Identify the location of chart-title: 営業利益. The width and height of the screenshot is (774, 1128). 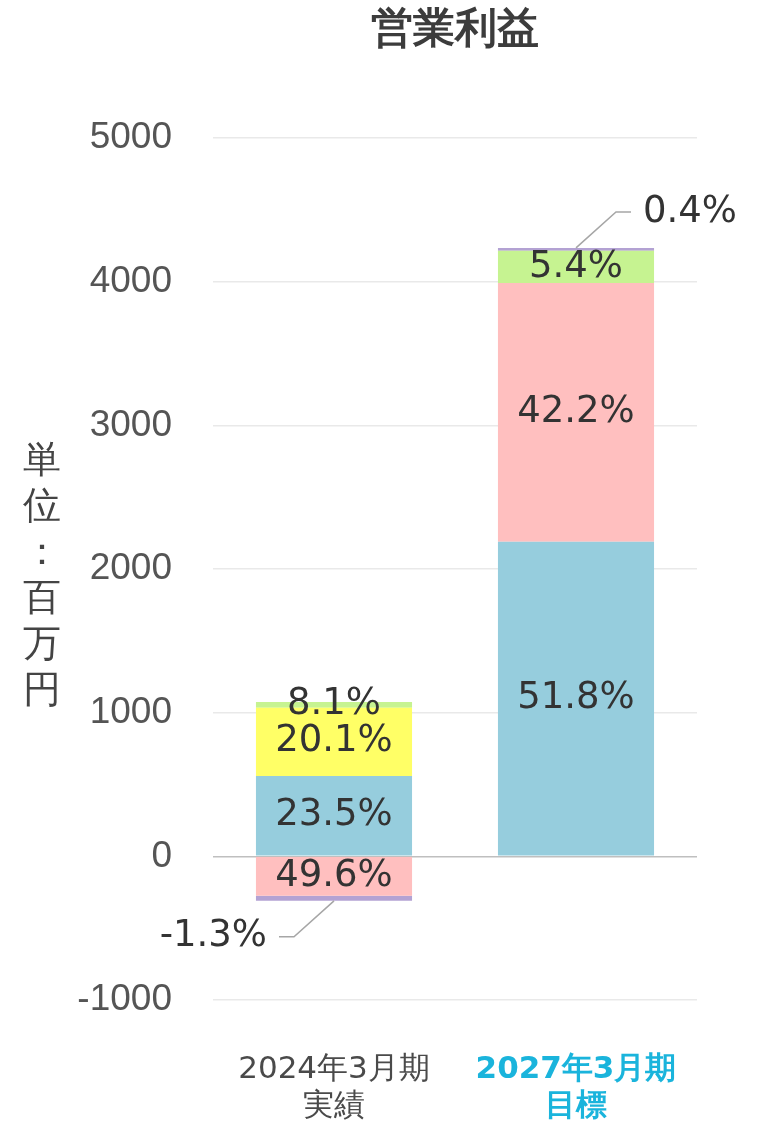
(455, 27).